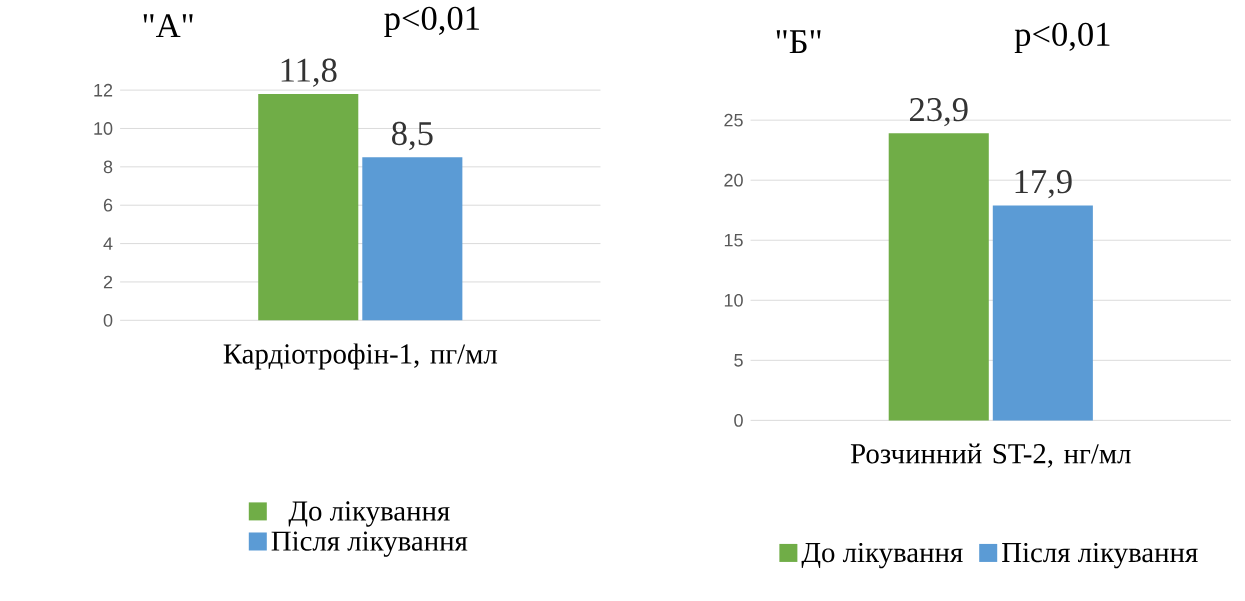 The height and width of the screenshot is (601, 1245). I want to click on y-tick-label: 20, so click(733, 180).